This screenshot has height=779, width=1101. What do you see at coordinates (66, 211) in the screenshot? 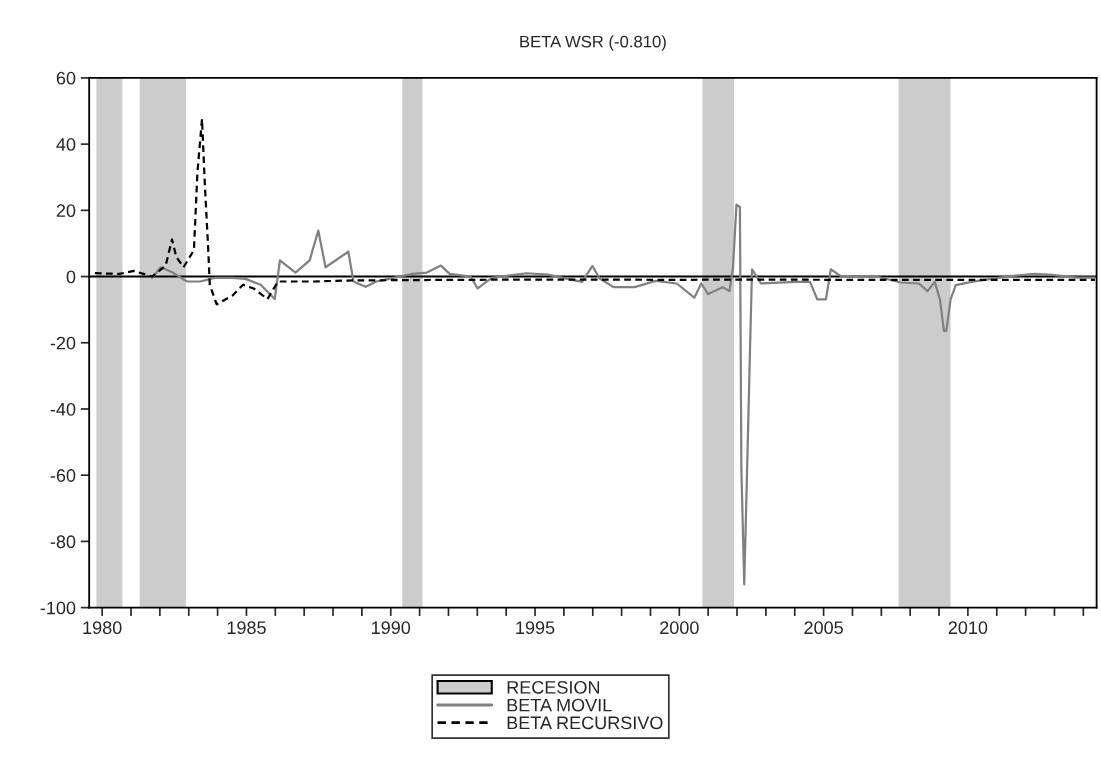
I see `y-tick-label: 20` at bounding box center [66, 211].